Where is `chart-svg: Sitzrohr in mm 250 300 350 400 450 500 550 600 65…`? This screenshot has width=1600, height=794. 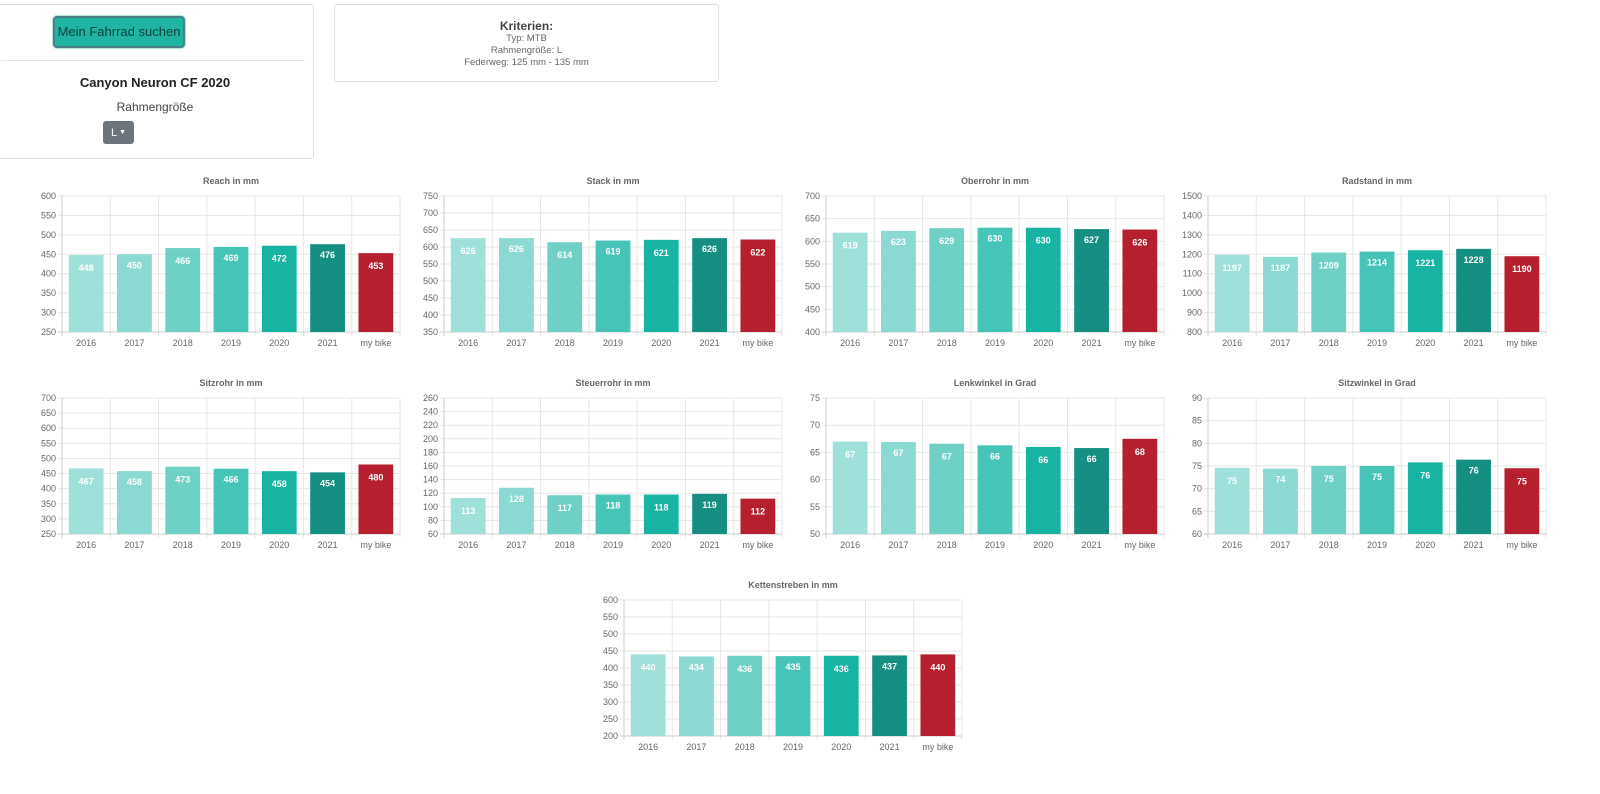
chart-svg: Sitzrohr in mm 250 300 350 400 450 500 550 600 65… is located at coordinates (221, 464).